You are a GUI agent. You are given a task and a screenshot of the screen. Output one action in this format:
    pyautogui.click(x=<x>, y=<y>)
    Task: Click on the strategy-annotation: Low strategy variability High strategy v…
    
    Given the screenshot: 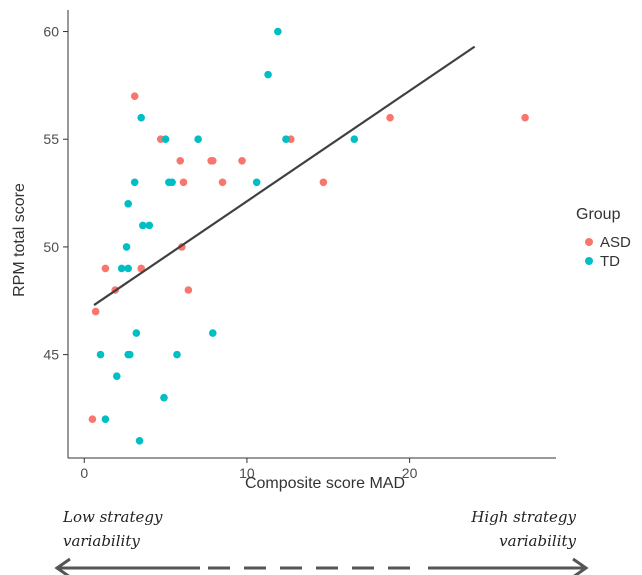 What is the action you would take?
    pyautogui.click(x=321, y=541)
    